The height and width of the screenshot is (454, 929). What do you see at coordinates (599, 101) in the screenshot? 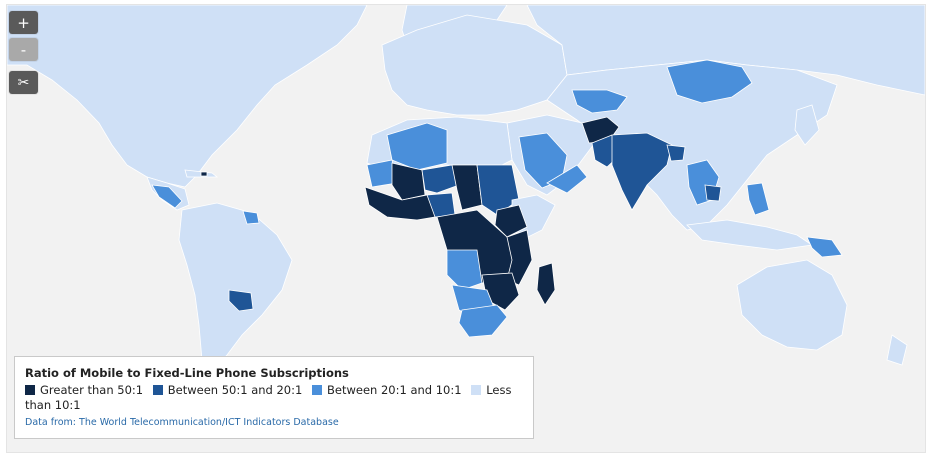
I see `region-kazakhstan-south` at bounding box center [599, 101].